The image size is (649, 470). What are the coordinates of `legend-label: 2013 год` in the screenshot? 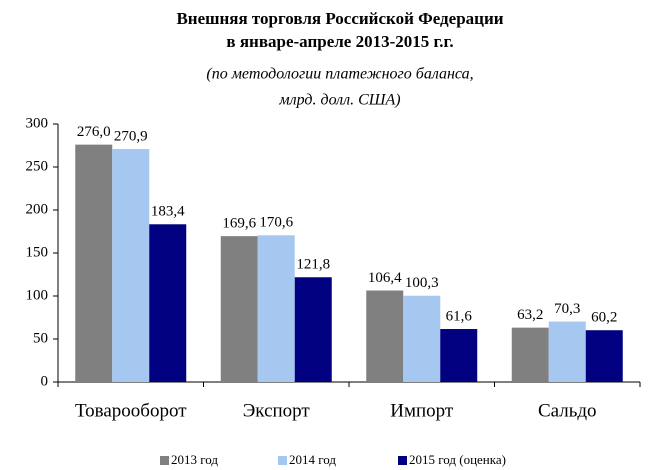 It's located at (194, 459).